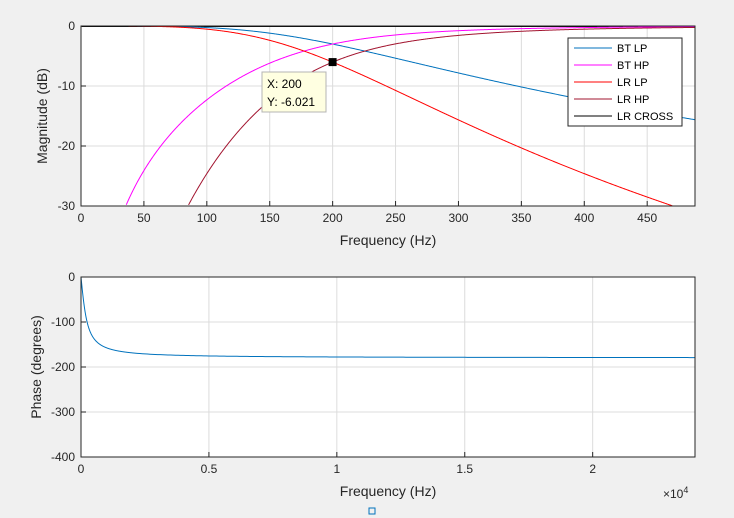 The image size is (734, 518). Describe the element at coordinates (633, 100) in the screenshot. I see `legend-label-lr-hp: LR HP` at that location.